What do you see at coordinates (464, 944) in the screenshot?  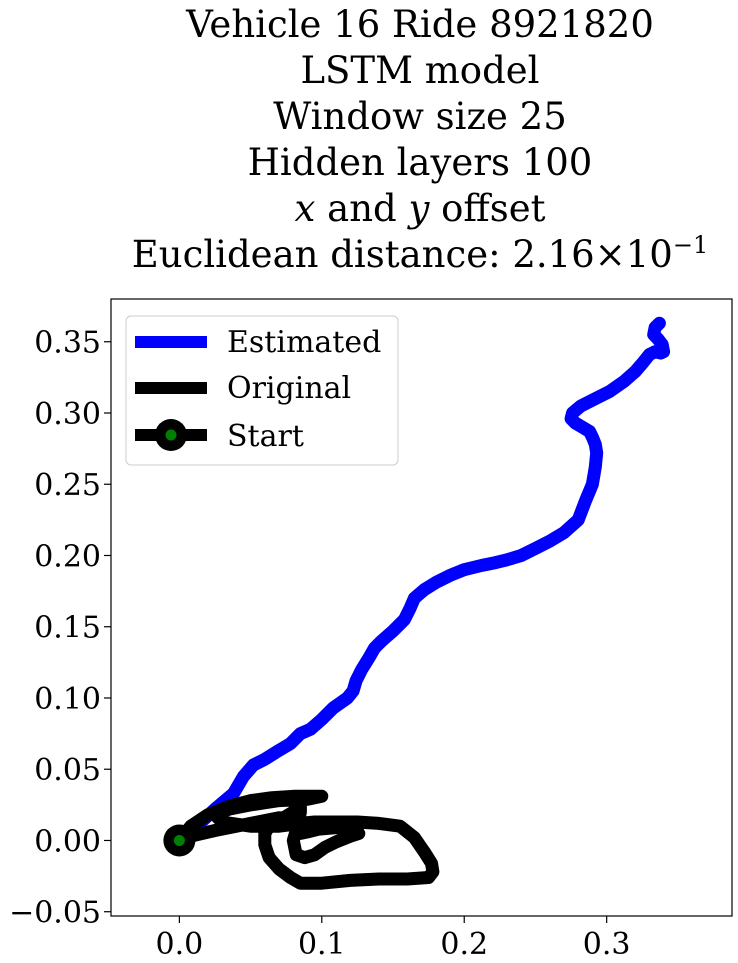 I see `x-tick-label: 0.2` at bounding box center [464, 944].